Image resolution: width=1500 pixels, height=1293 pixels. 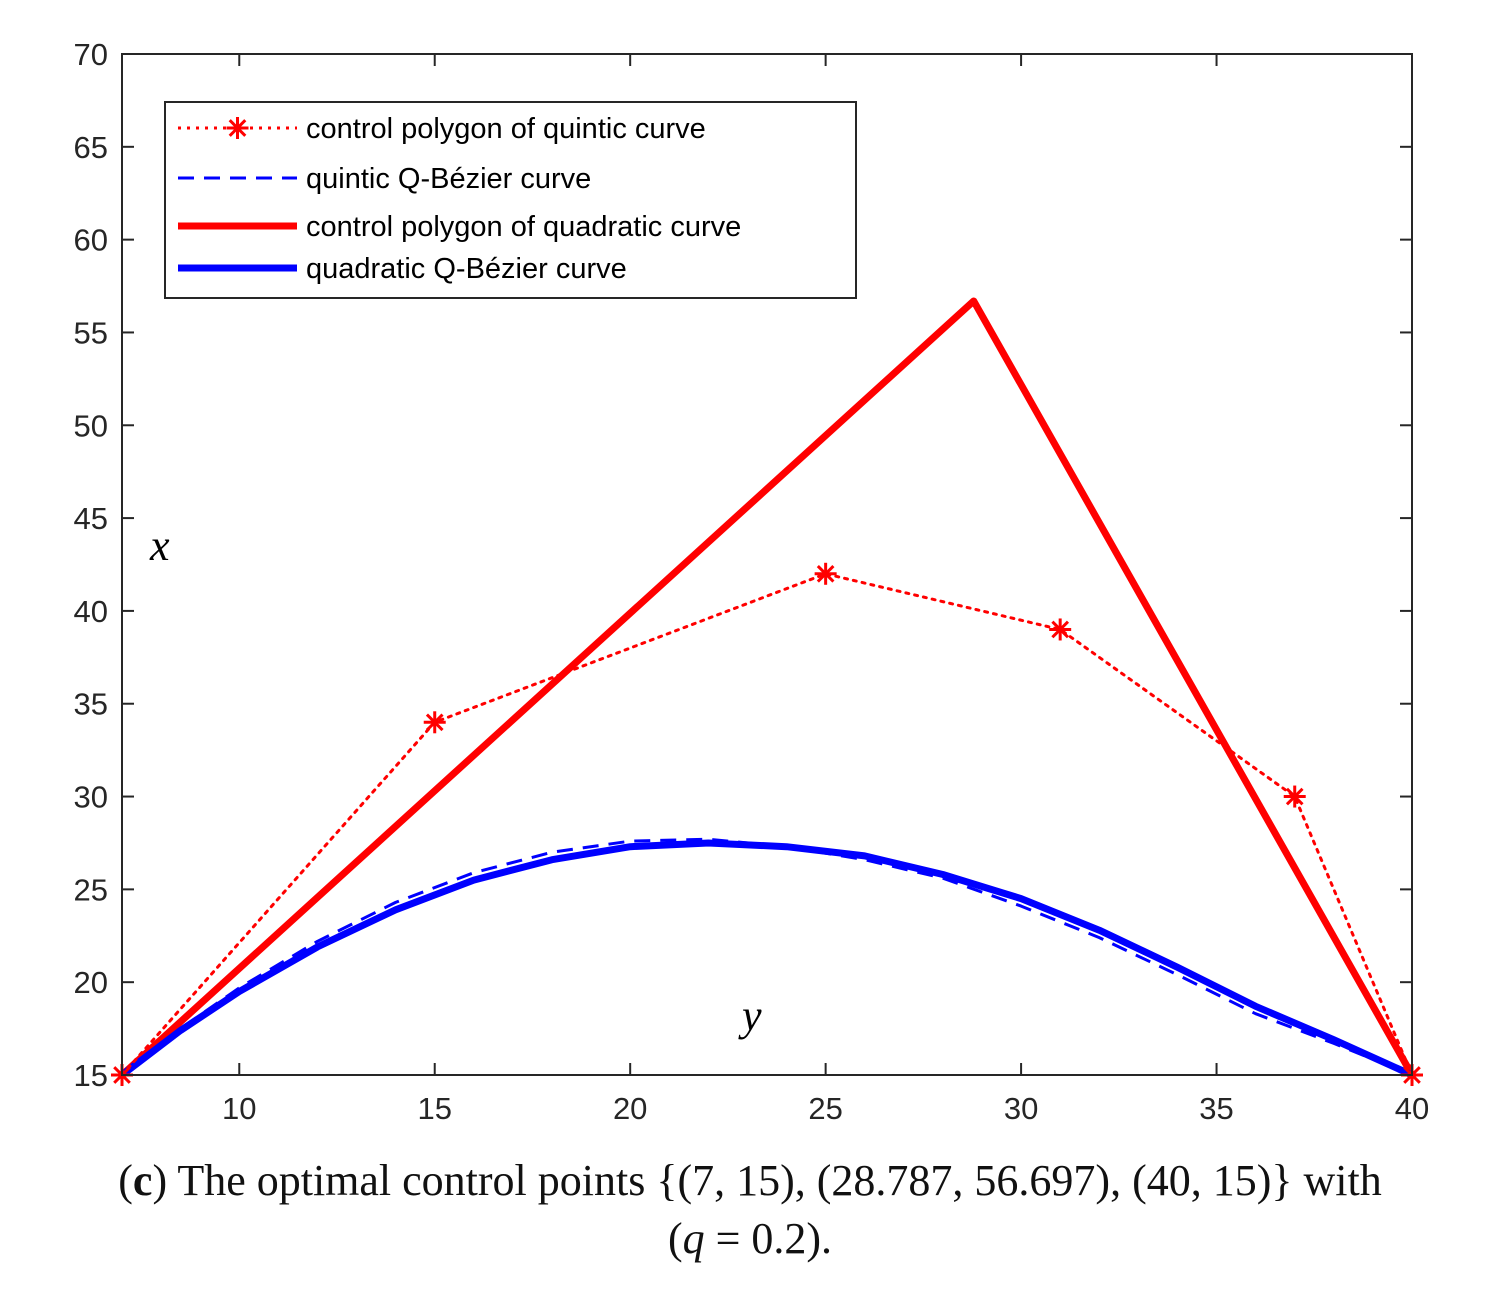 What do you see at coordinates (91, 54) in the screenshot?
I see `y-tick-label: 70` at bounding box center [91, 54].